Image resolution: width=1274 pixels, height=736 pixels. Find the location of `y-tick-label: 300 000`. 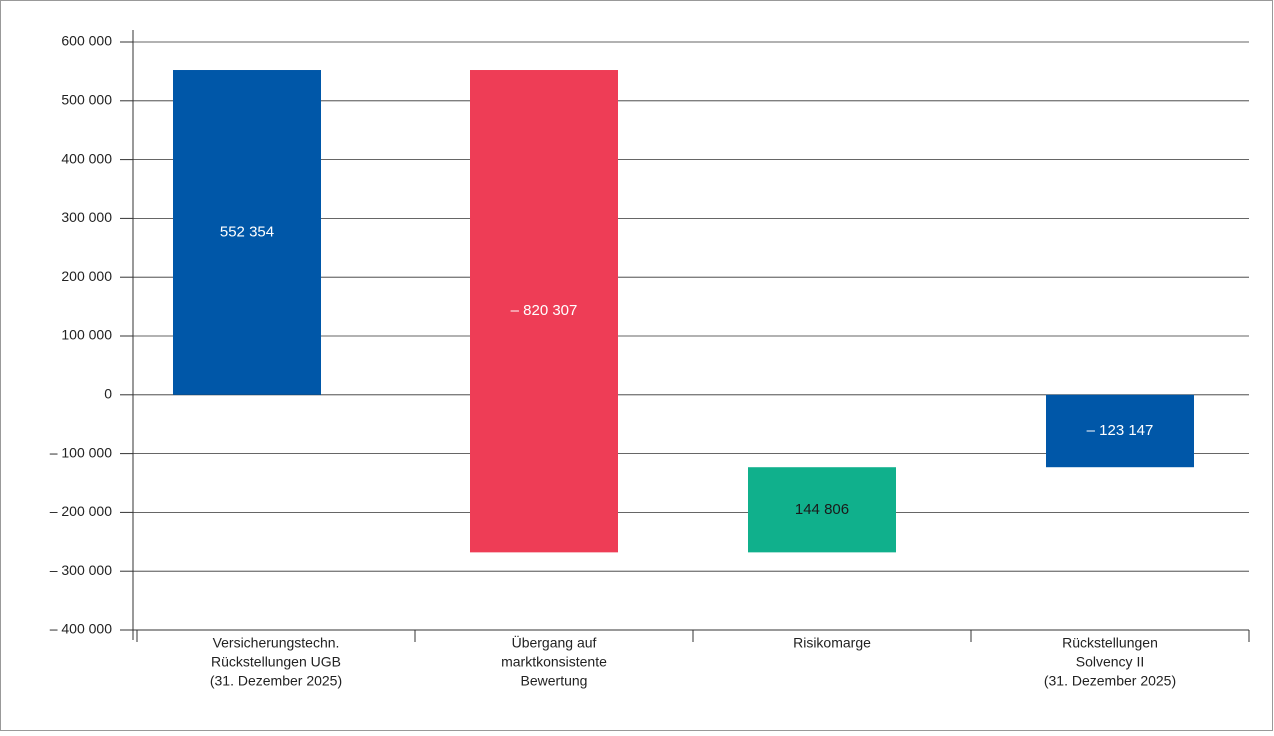

y-tick-label: 300 000 is located at coordinates (86, 217).